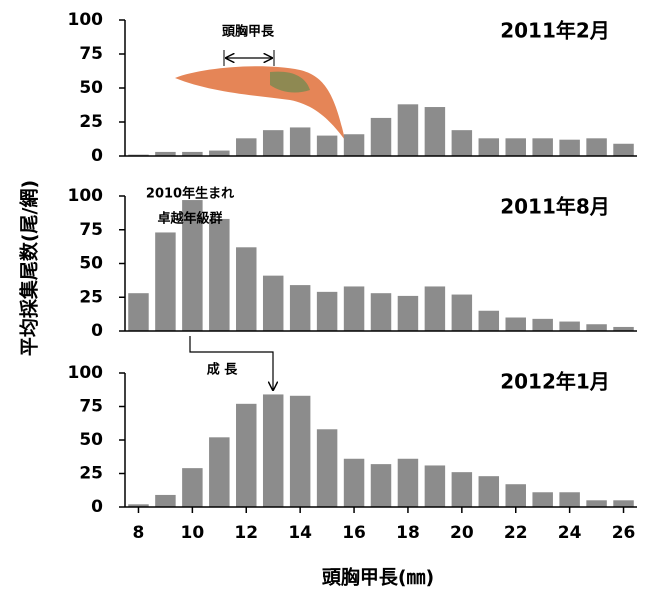 The height and width of the screenshot is (591, 645). I want to click on x-tick-label: 22, so click(516, 533).